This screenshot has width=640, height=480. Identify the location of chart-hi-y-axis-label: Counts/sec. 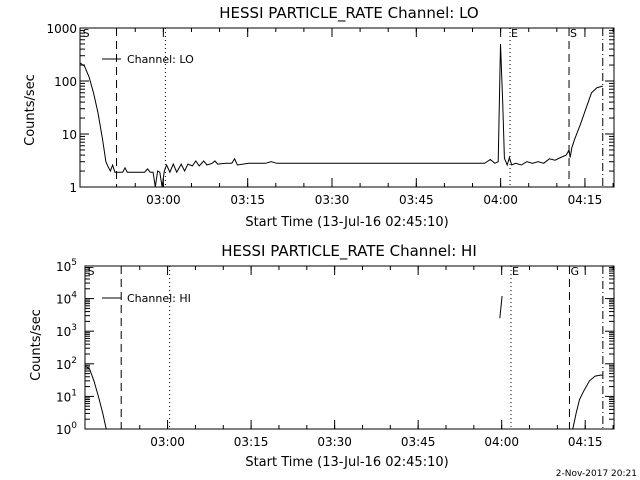
(36, 345).